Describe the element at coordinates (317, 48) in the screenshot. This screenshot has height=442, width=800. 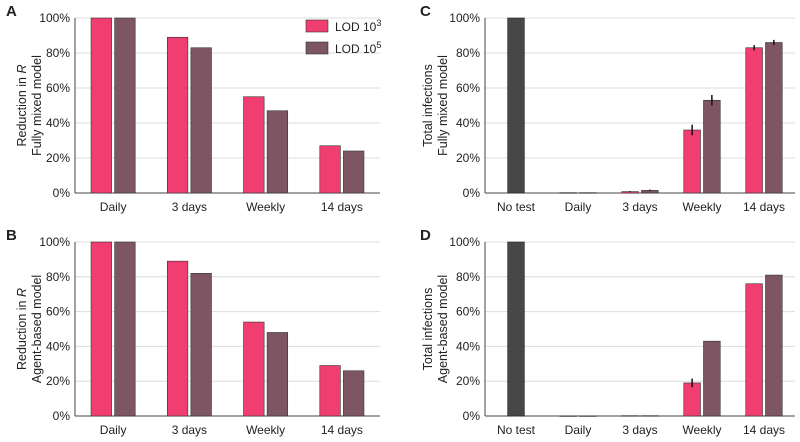
I see `legend-swatch-lod5` at that location.